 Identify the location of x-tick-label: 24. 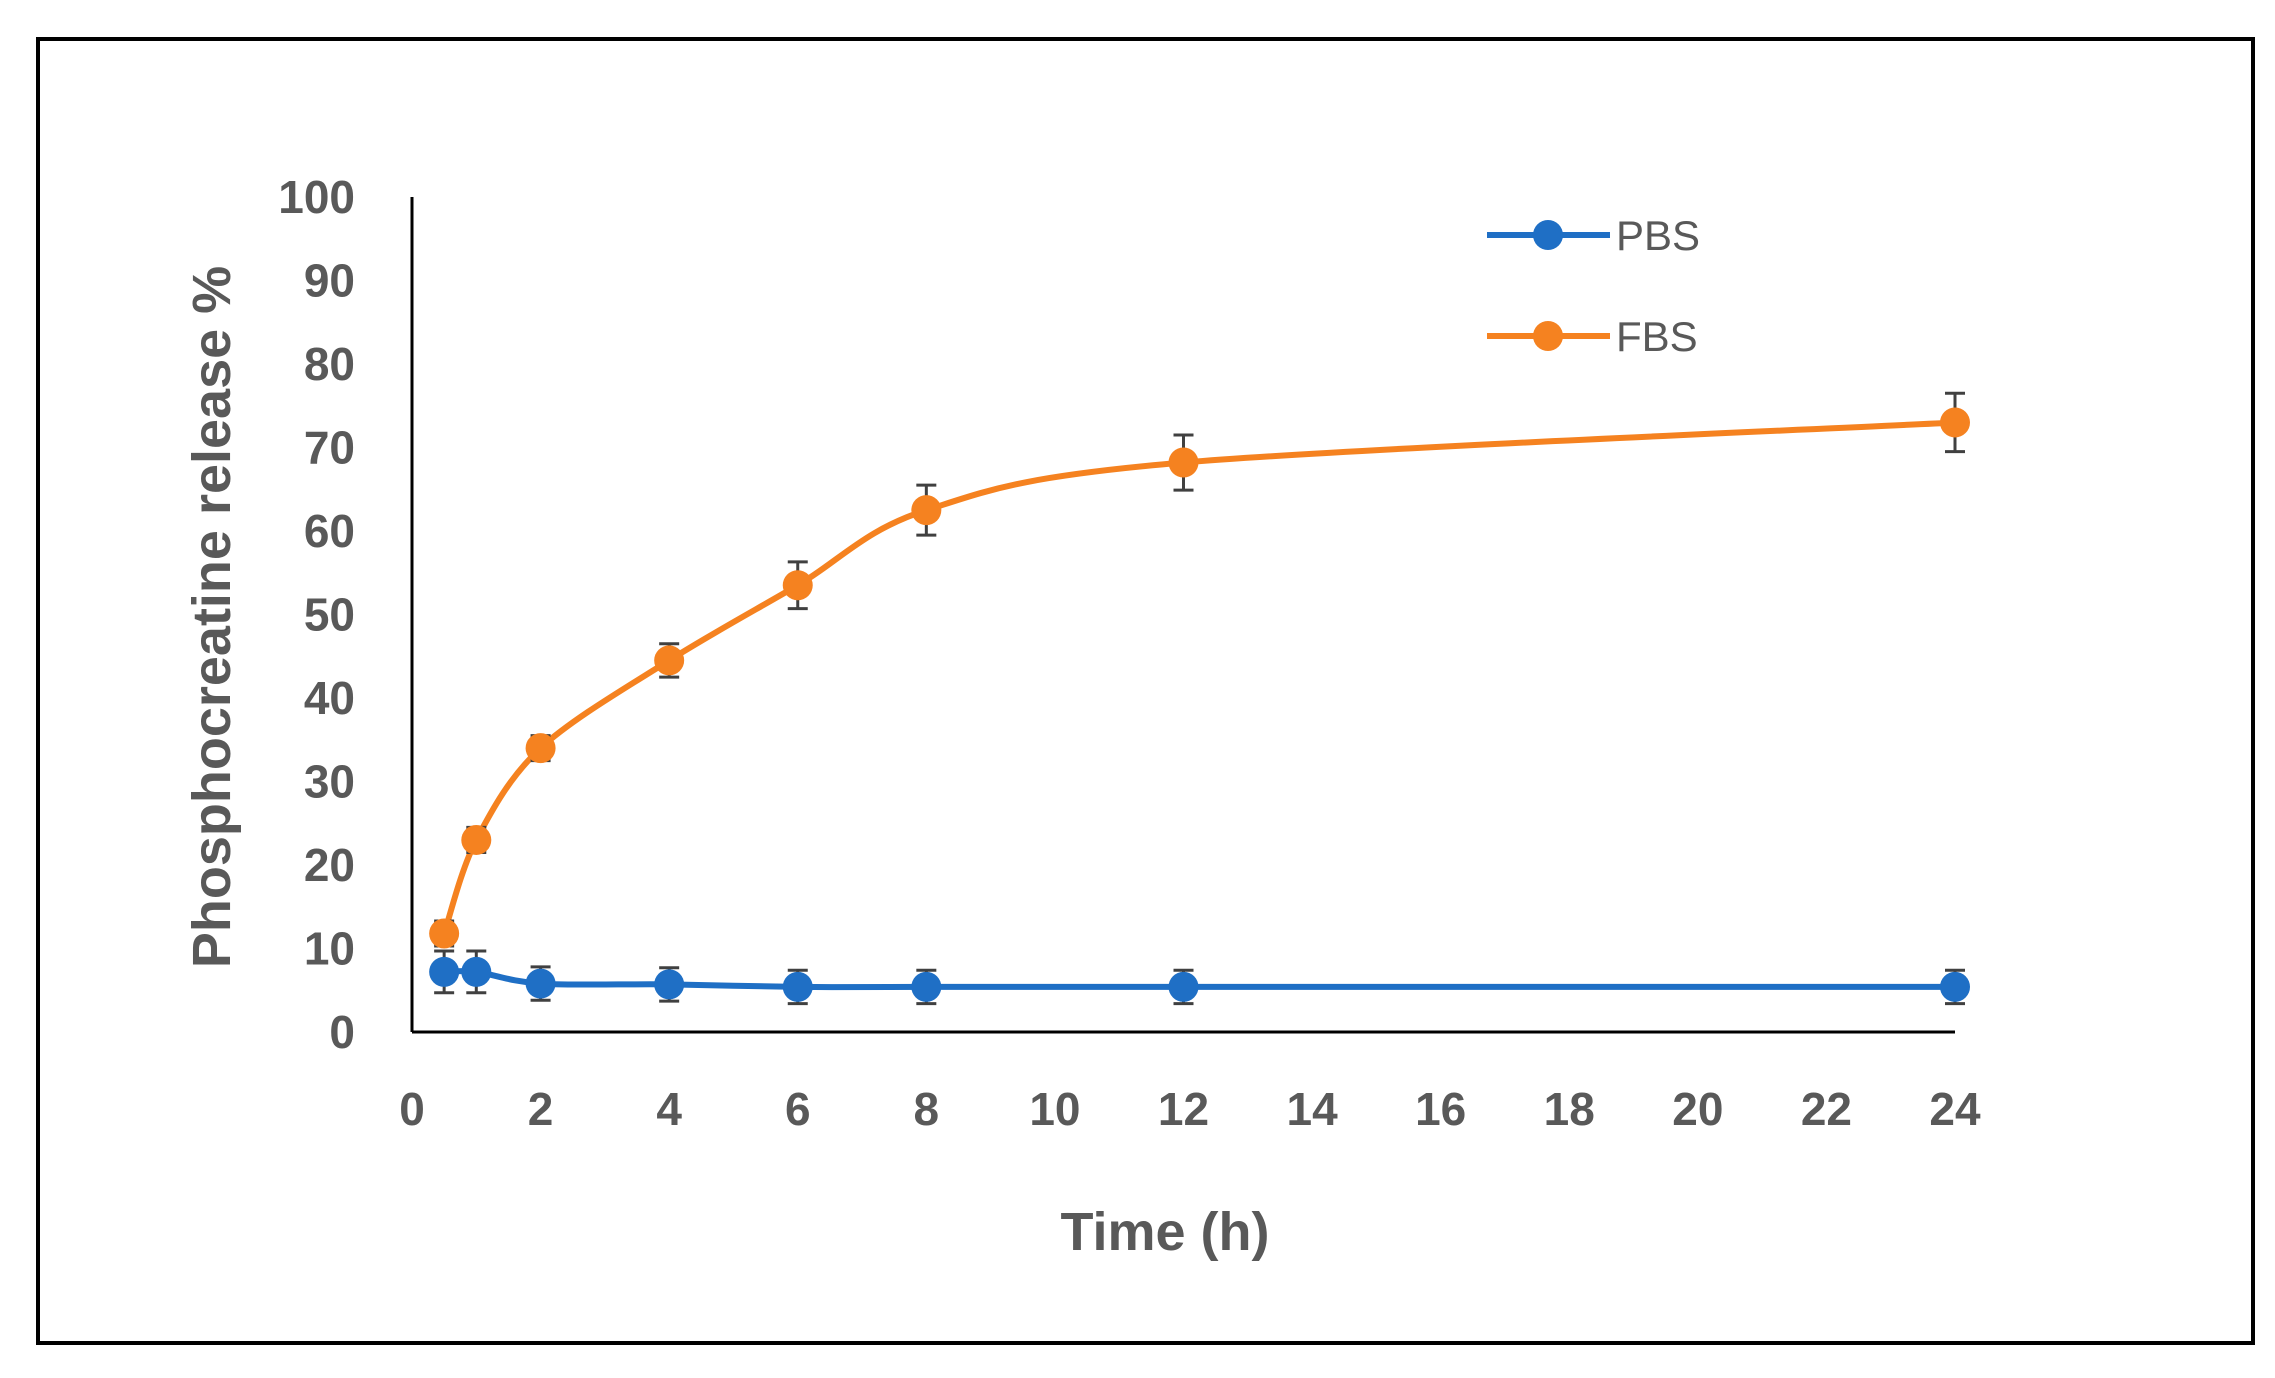
(1955, 1109).